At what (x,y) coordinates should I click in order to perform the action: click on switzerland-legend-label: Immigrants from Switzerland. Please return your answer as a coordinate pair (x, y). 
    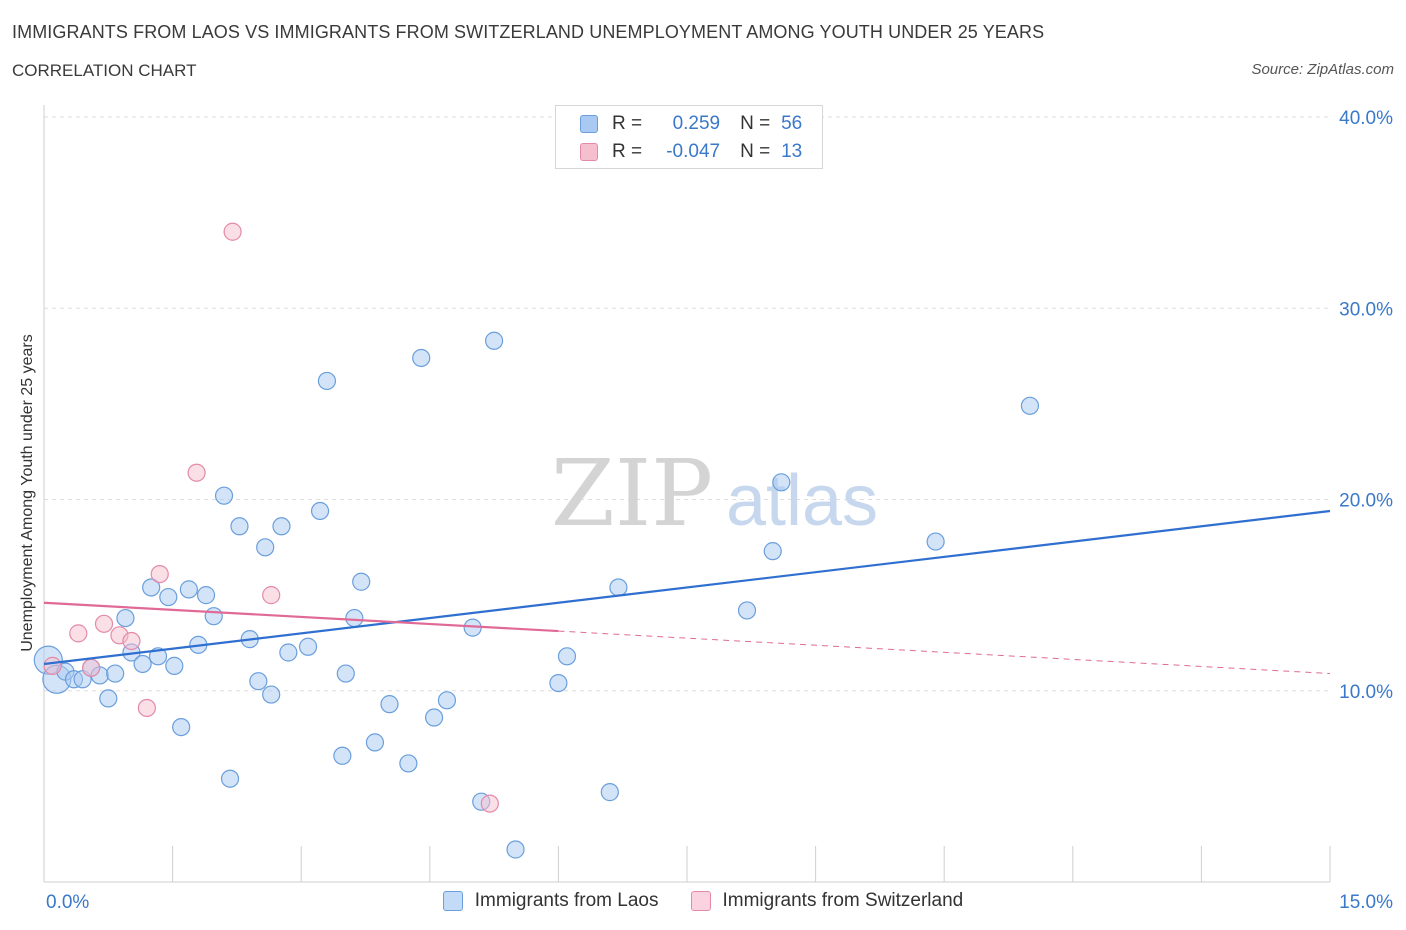
    Looking at the image, I should click on (843, 900).